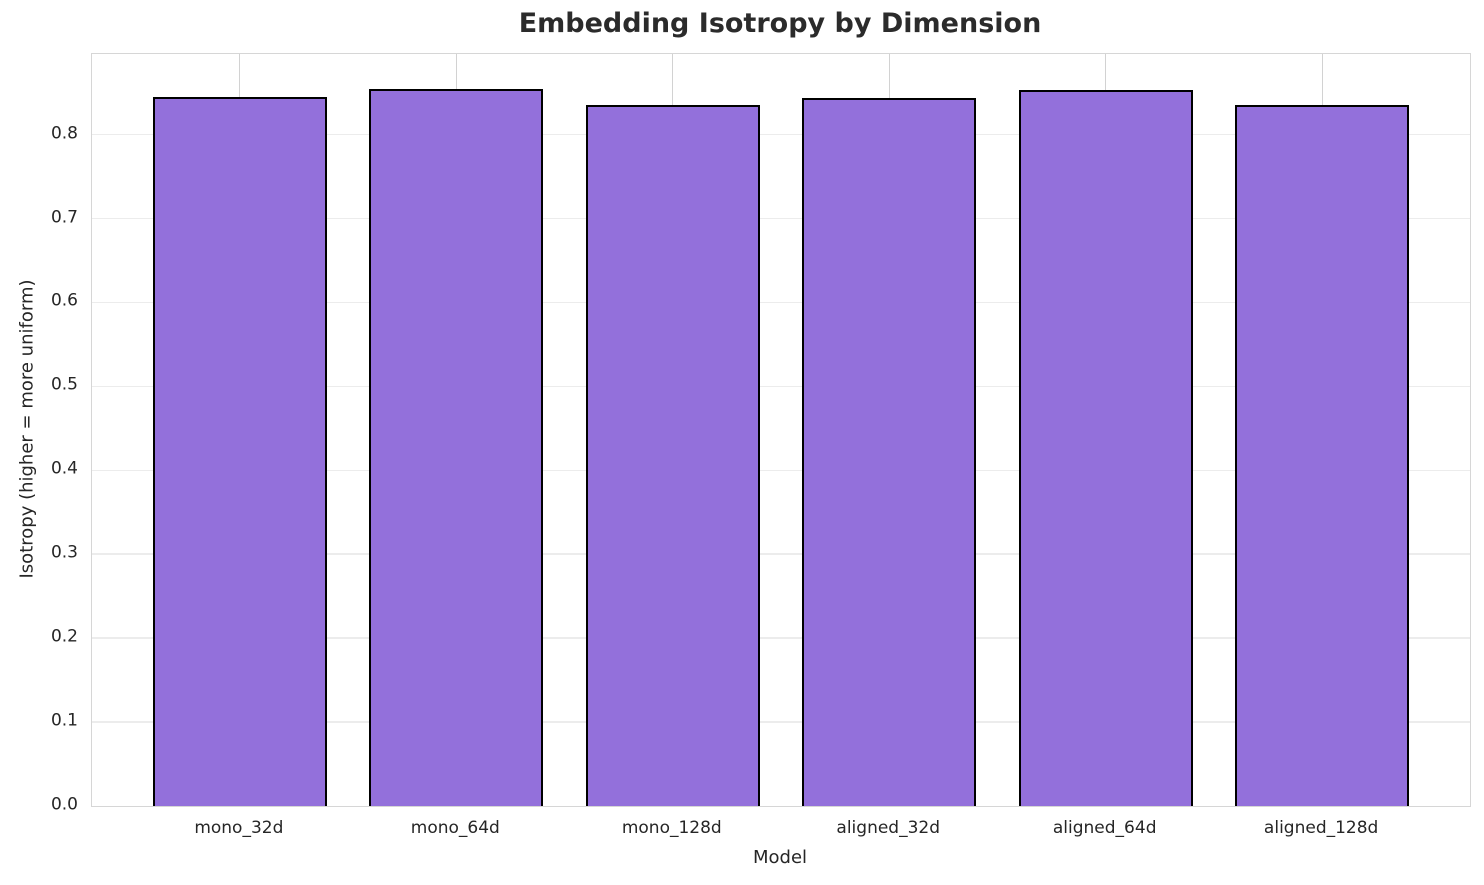  Describe the element at coordinates (1105, 448) in the screenshot. I see `bar-aligned_64d` at that location.